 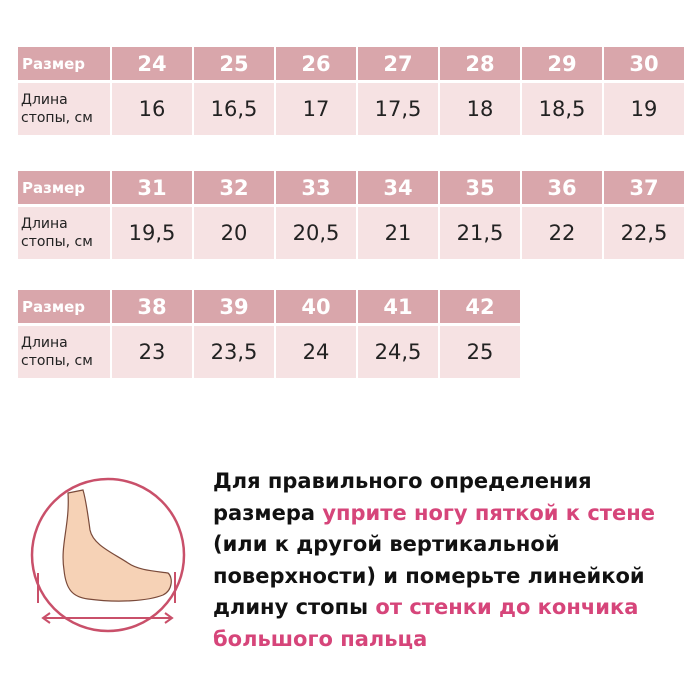 What do you see at coordinates (234, 63) in the screenshot?
I see `size-cell: 25` at bounding box center [234, 63].